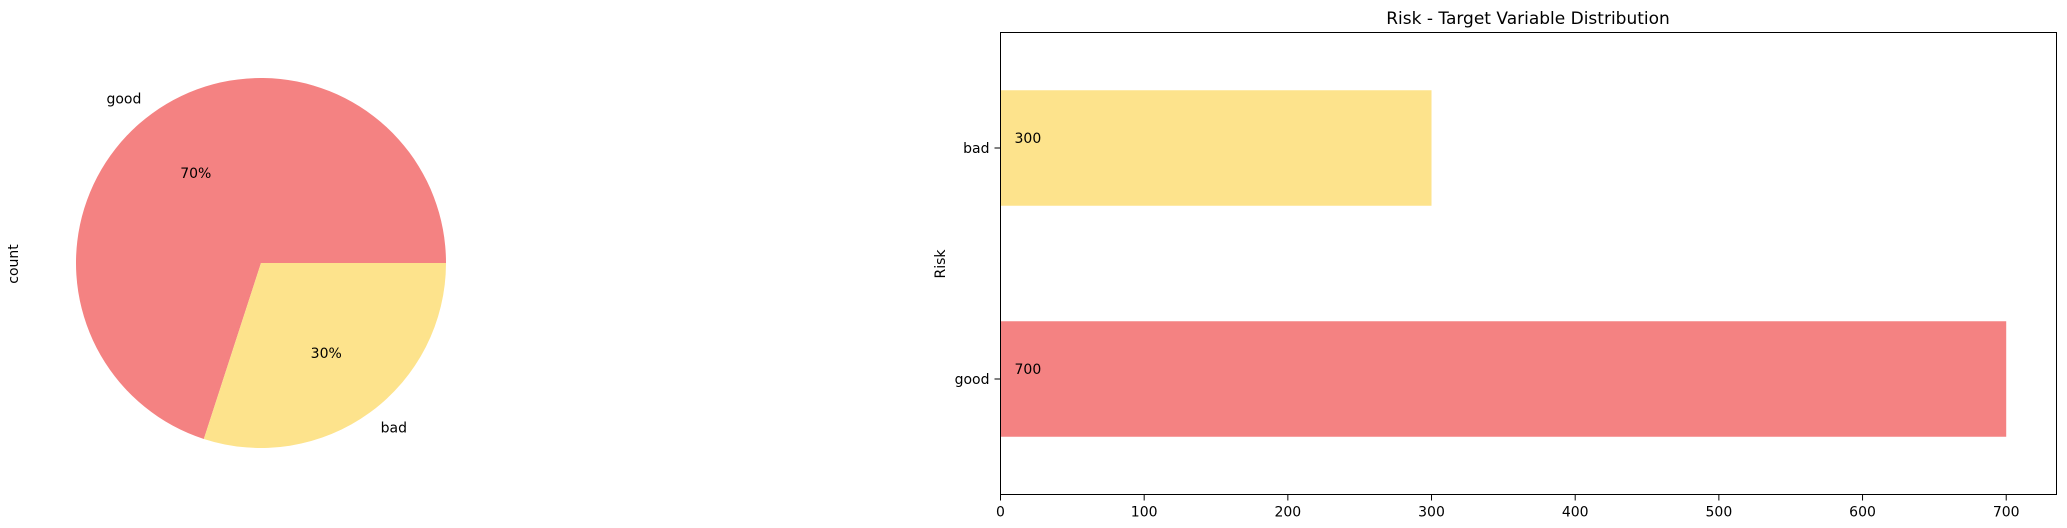  Describe the element at coordinates (1575, 513) in the screenshot. I see `x-tick-label: 400` at that location.